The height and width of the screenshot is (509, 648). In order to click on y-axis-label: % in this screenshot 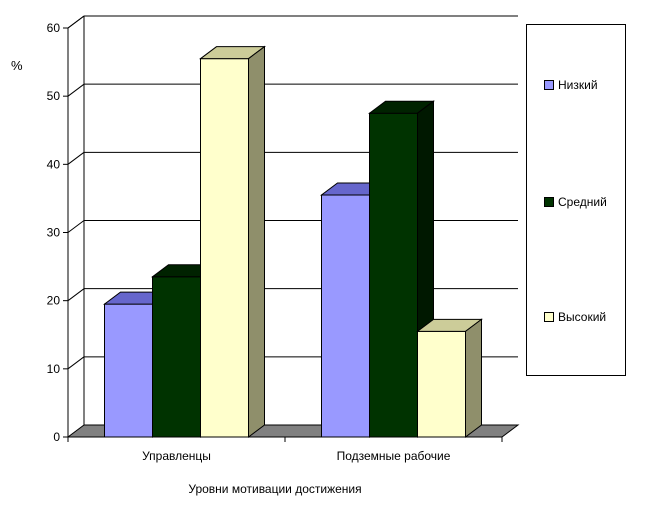, I will do `click(17, 65)`.